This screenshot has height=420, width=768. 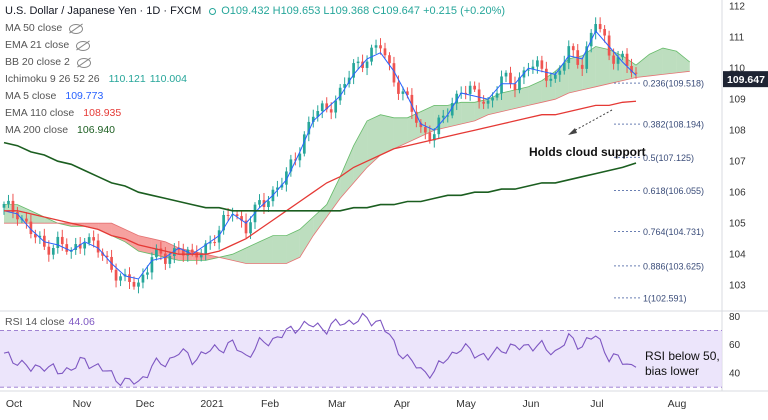 I want to click on indicator-value: 106.940, so click(x=96, y=130).